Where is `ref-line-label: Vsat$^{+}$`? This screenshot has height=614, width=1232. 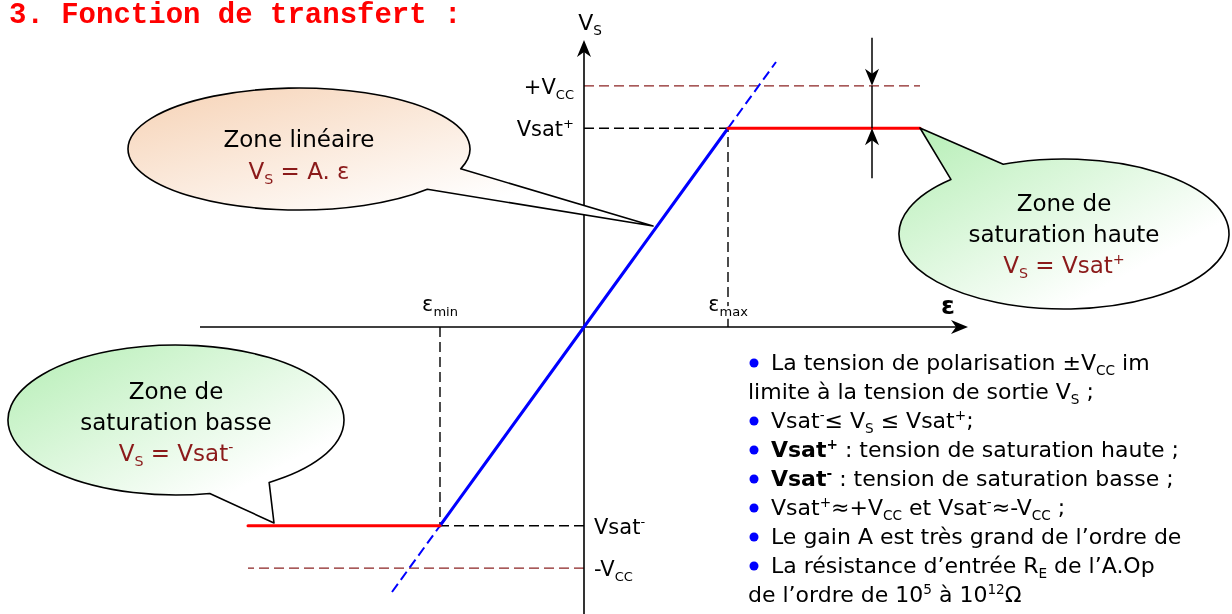 ref-line-label: Vsat$^{+}$ is located at coordinates (545, 129).